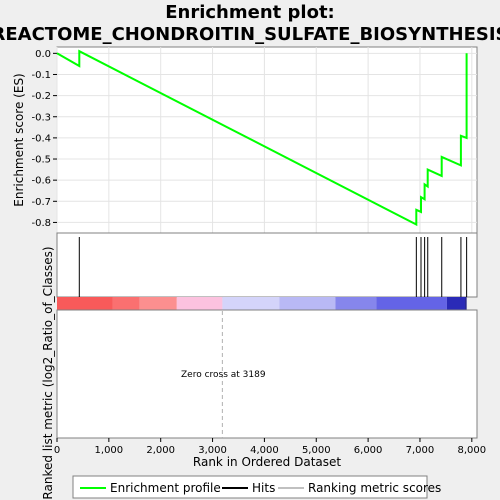 This screenshot has height=500, width=500. What do you see at coordinates (165, 488) in the screenshot?
I see `legend-label-enrichment-profile: Enrichment profile` at bounding box center [165, 488].